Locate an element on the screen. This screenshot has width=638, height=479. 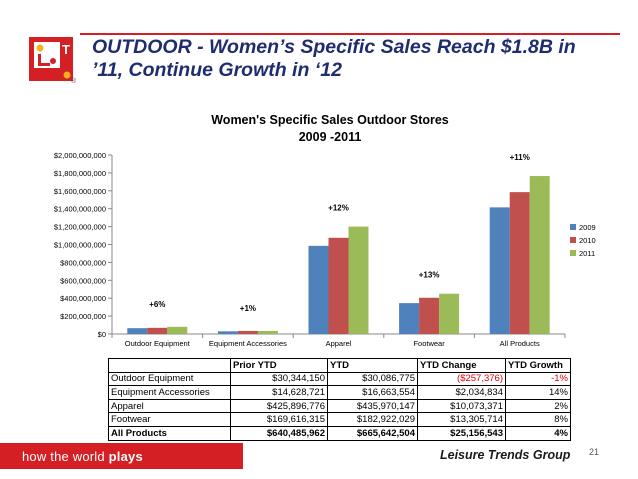
y-tick-label: $800,000,000 is located at coordinates (83, 262).